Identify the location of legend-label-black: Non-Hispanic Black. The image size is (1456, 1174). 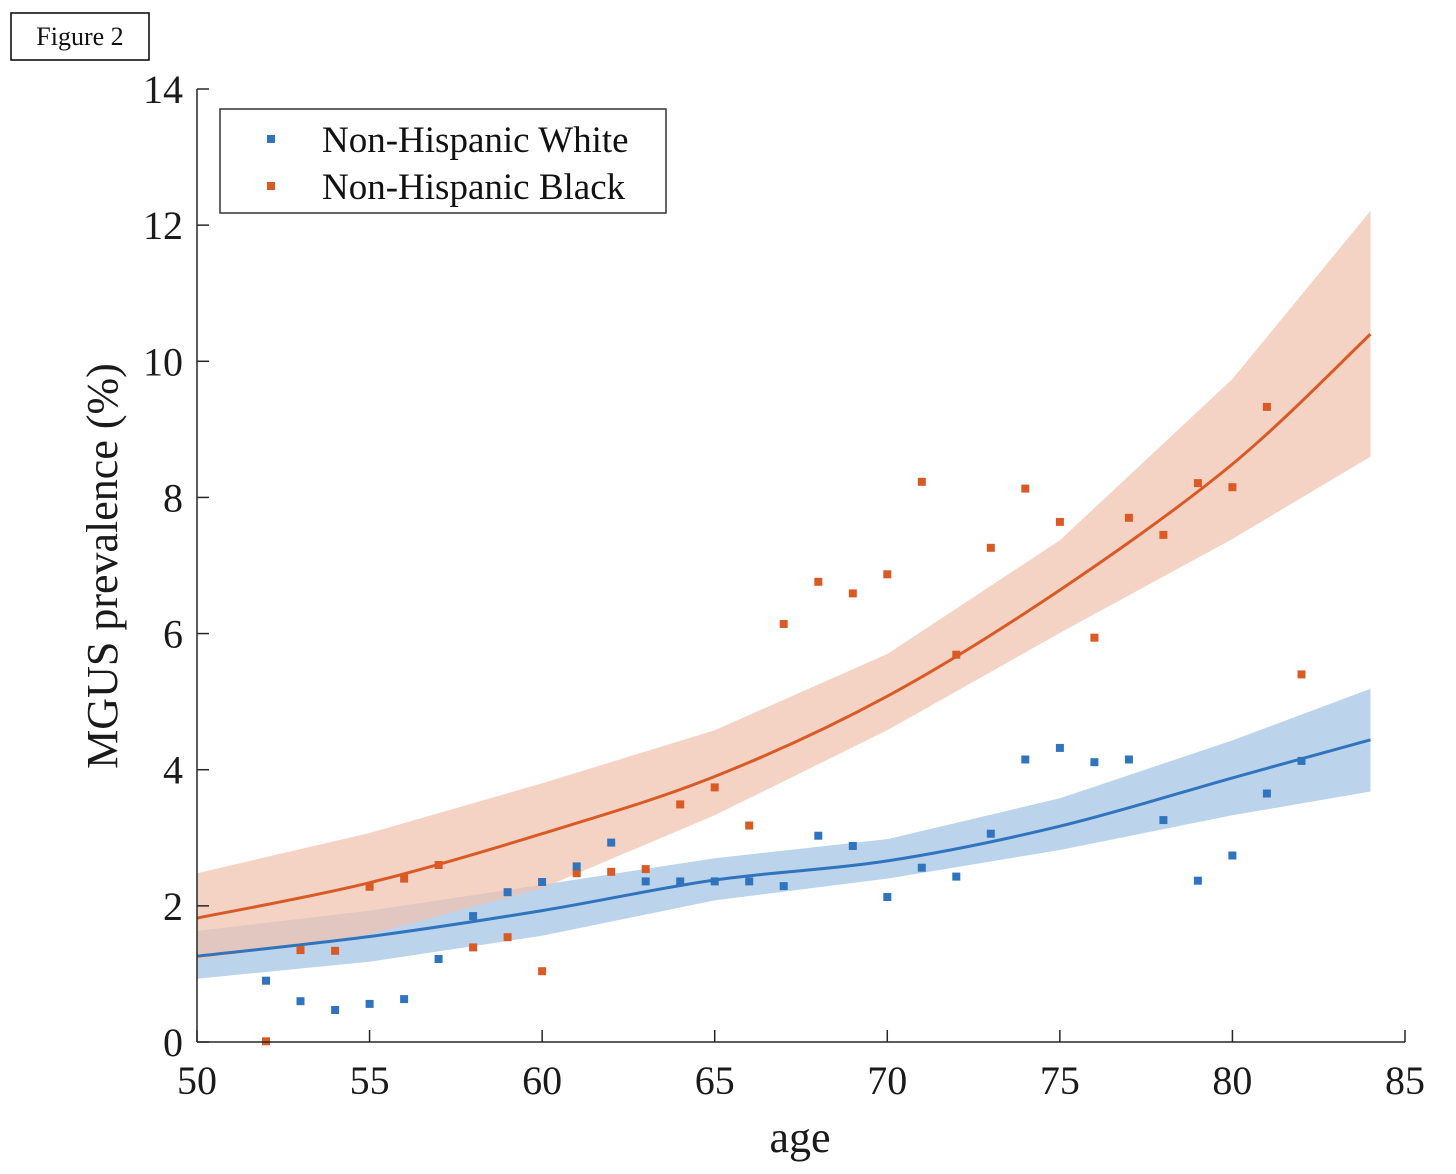
(474, 187).